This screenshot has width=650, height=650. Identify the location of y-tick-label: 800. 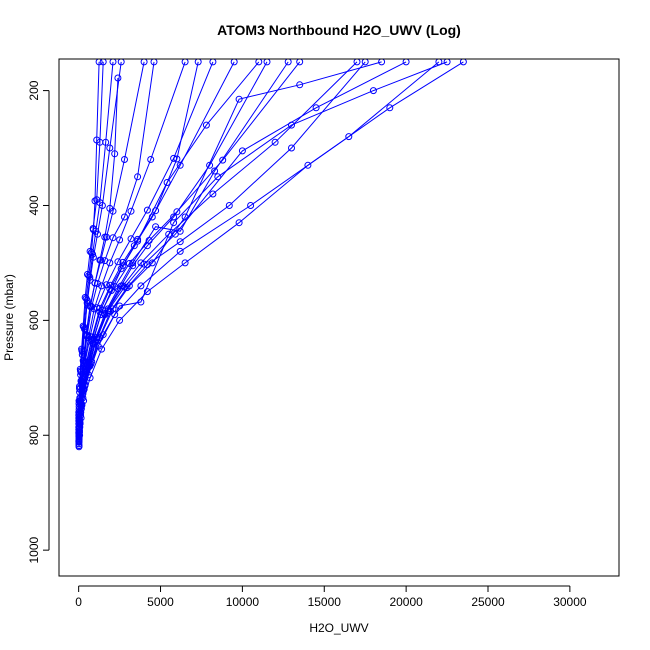
(34, 435).